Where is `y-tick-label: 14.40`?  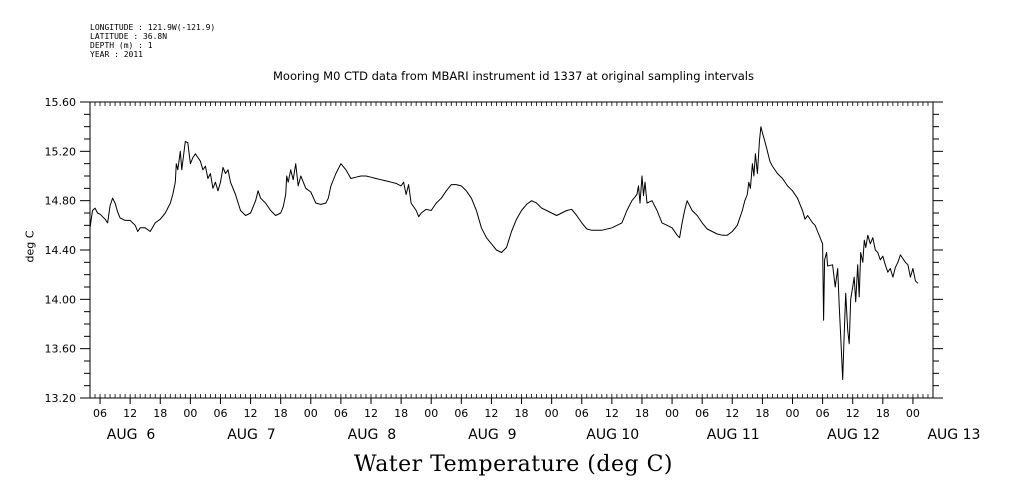
y-tick-label: 14.40 is located at coordinates (61, 250).